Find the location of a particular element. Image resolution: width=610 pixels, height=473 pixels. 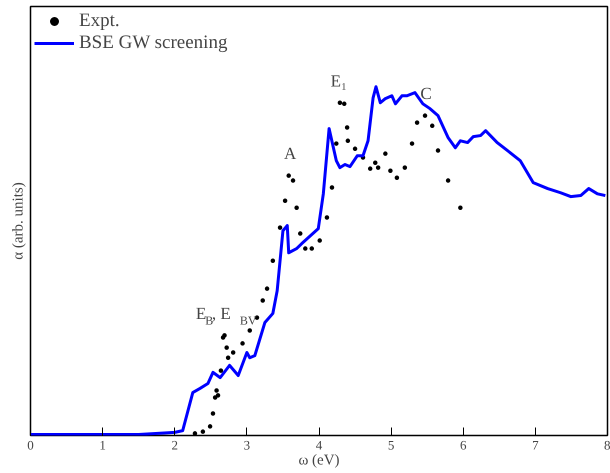

legend-label: BSE GW screening is located at coordinates (153, 43).